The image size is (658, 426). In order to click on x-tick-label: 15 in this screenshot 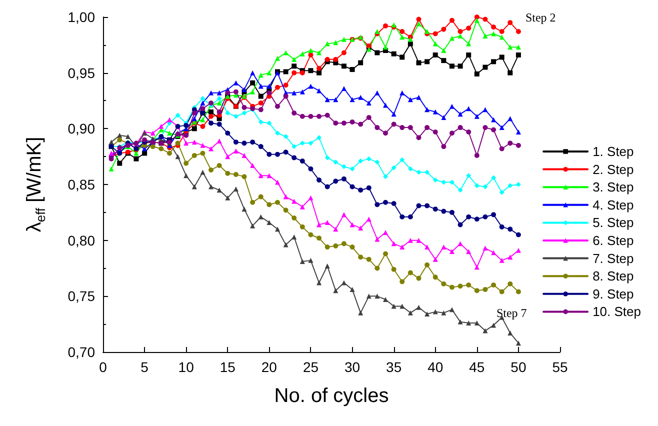, I will do `click(228, 367)`.